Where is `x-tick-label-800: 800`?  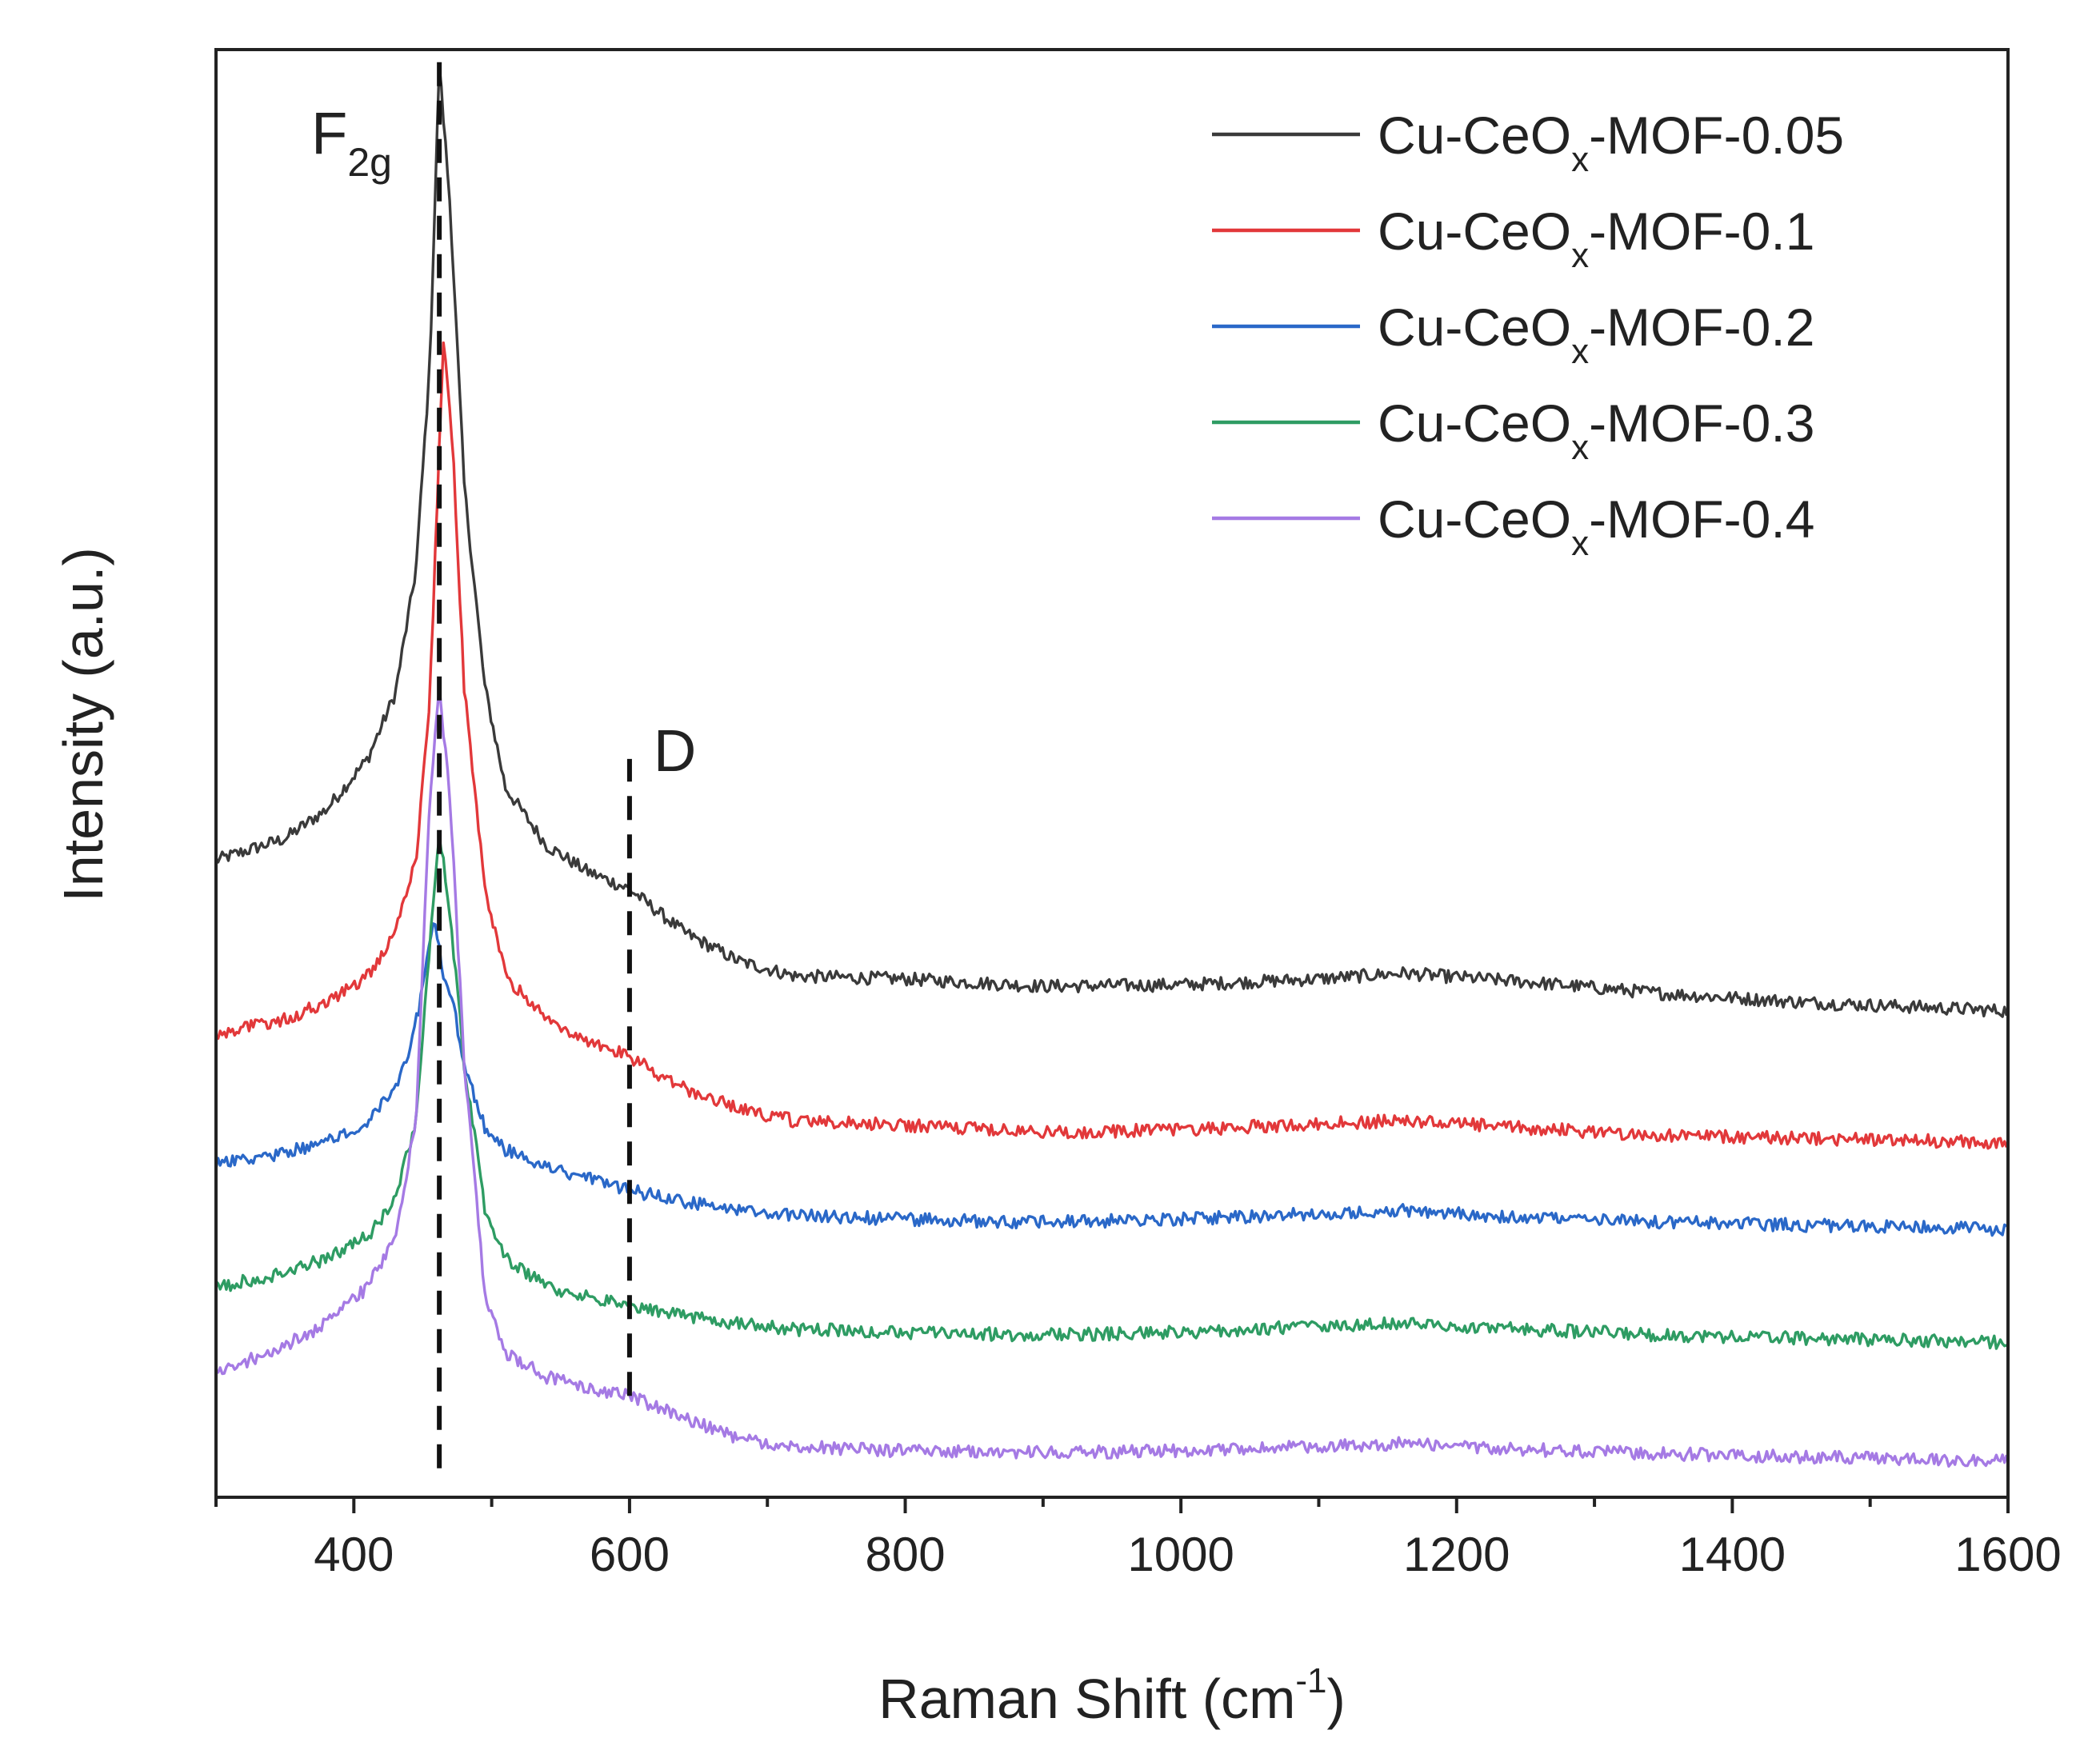
x-tick-label-800: 800 is located at coordinates (905, 1554).